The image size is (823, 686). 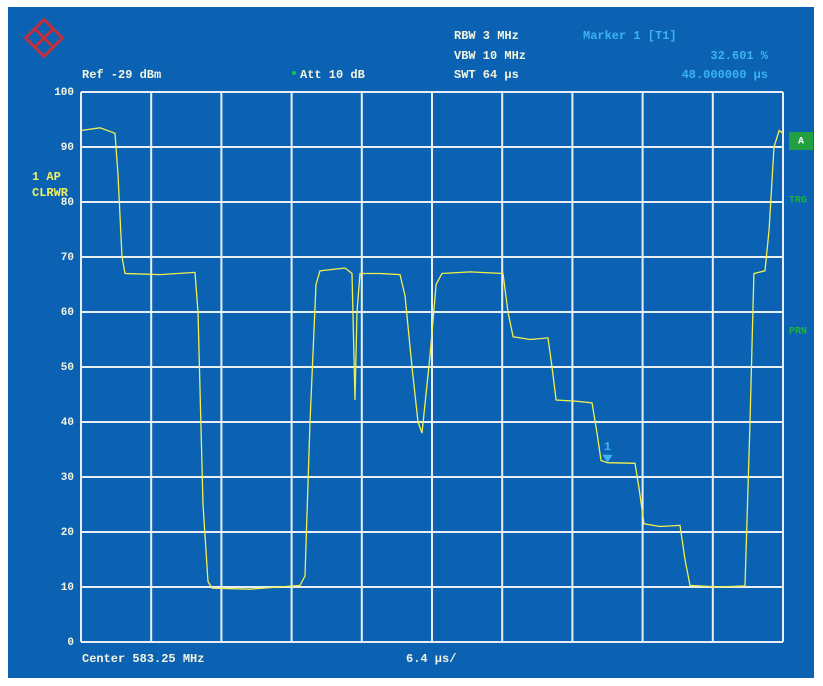 What do you see at coordinates (44, 38) in the screenshot?
I see `logo` at bounding box center [44, 38].